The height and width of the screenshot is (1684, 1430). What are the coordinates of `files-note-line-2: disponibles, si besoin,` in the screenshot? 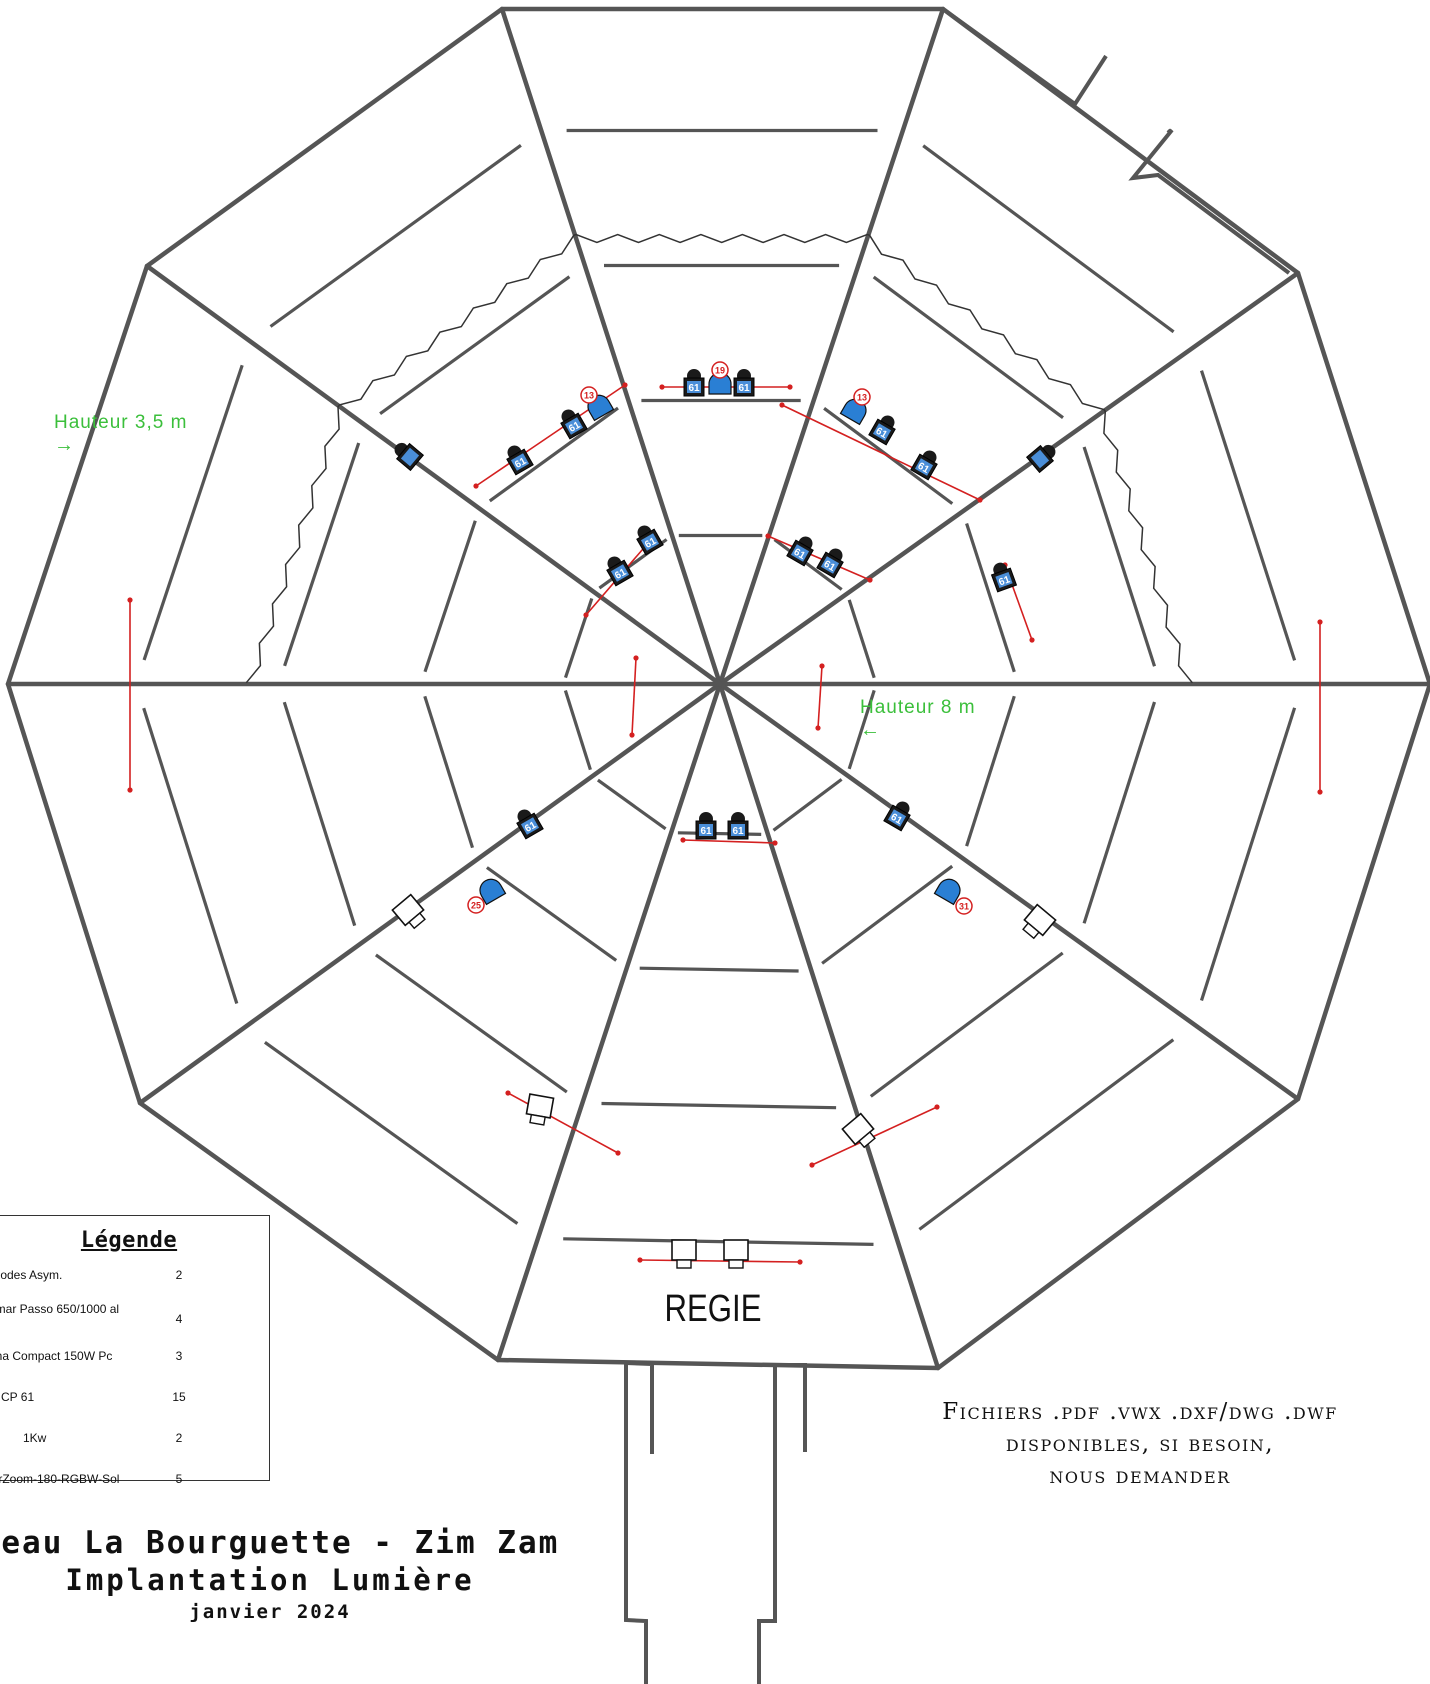 It's located at (1140, 1444).